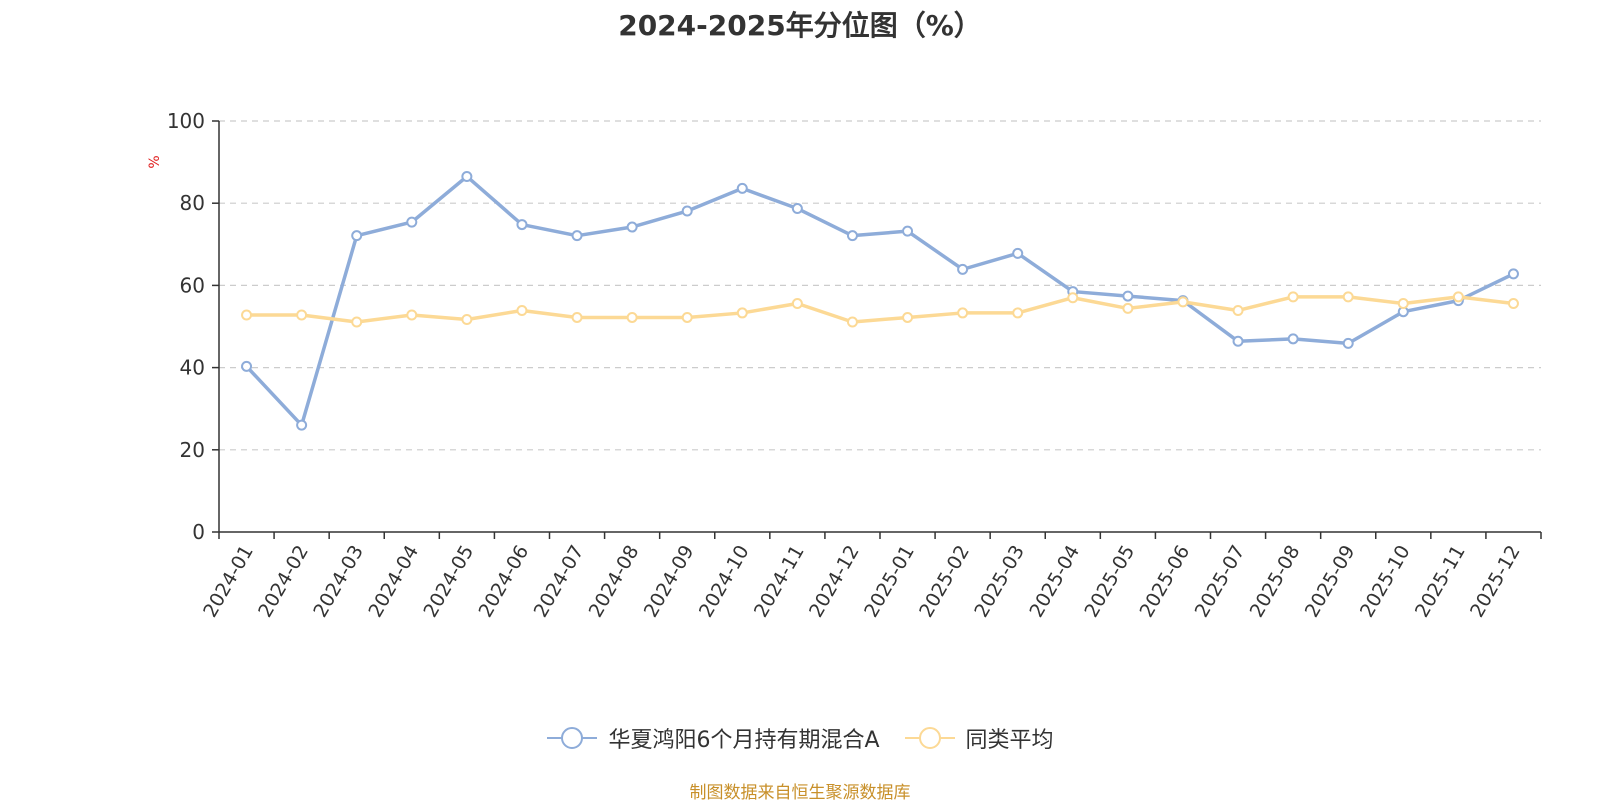  I want to click on y-tick-label: 100, so click(186, 121).